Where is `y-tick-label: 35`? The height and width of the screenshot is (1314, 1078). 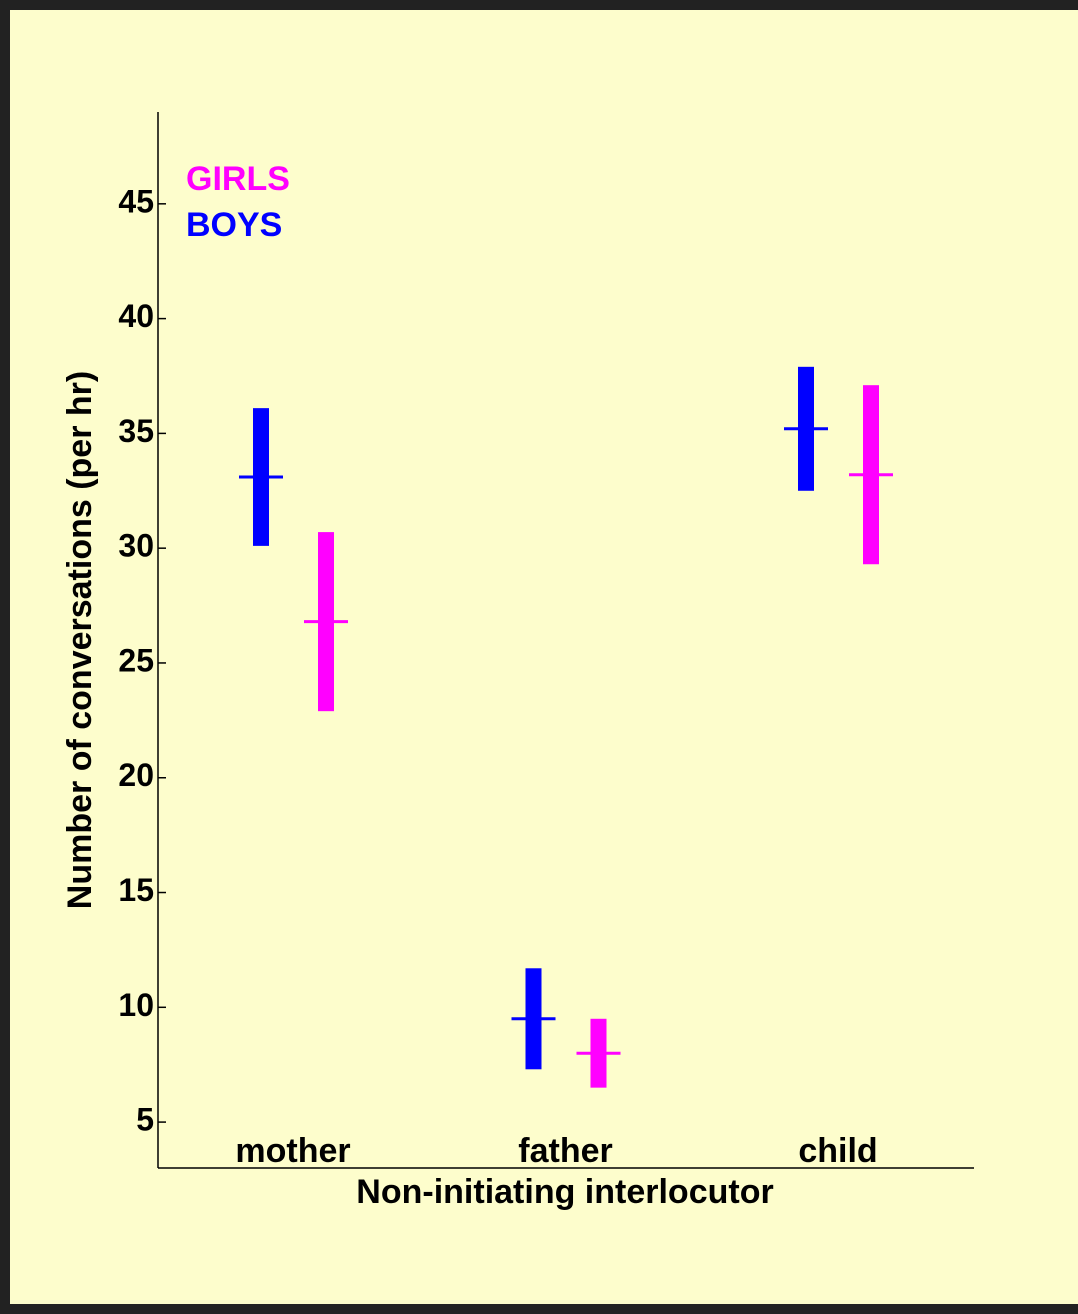 y-tick-label: 35 is located at coordinates (136, 431).